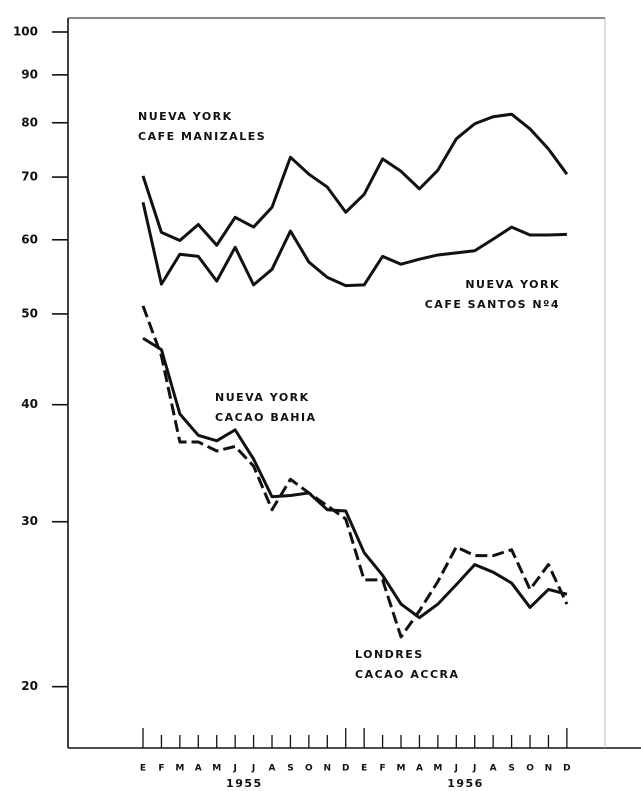 The width and height of the screenshot is (641, 791). What do you see at coordinates (407, 674) in the screenshot?
I see `series-label: CACAO ACCRA` at bounding box center [407, 674].